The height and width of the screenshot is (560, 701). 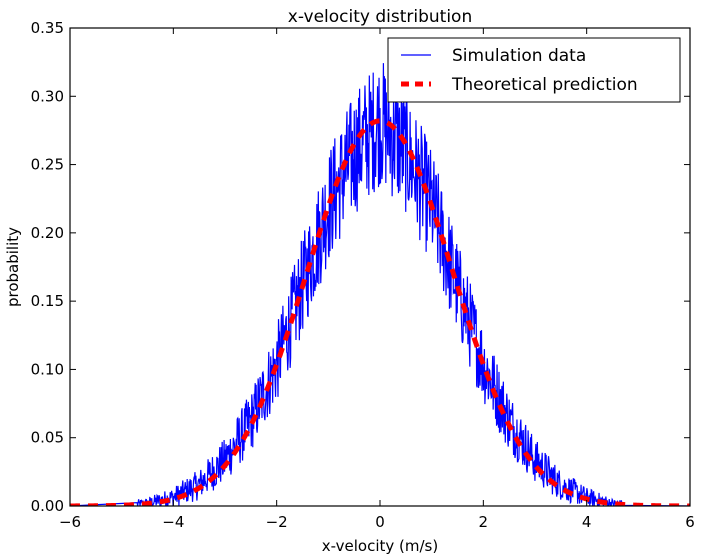 What do you see at coordinates (47, 28) in the screenshot?
I see `y-tick-label: 0.35` at bounding box center [47, 28].